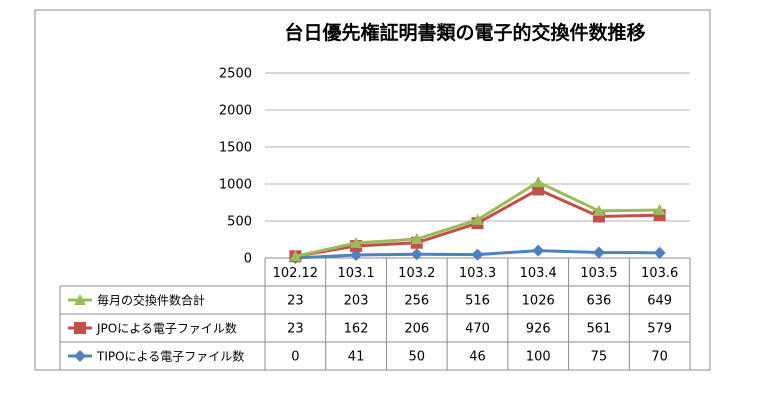 The image size is (776, 416). Describe the element at coordinates (659, 273) in the screenshot. I see `x-category-label: 103.6` at that location.